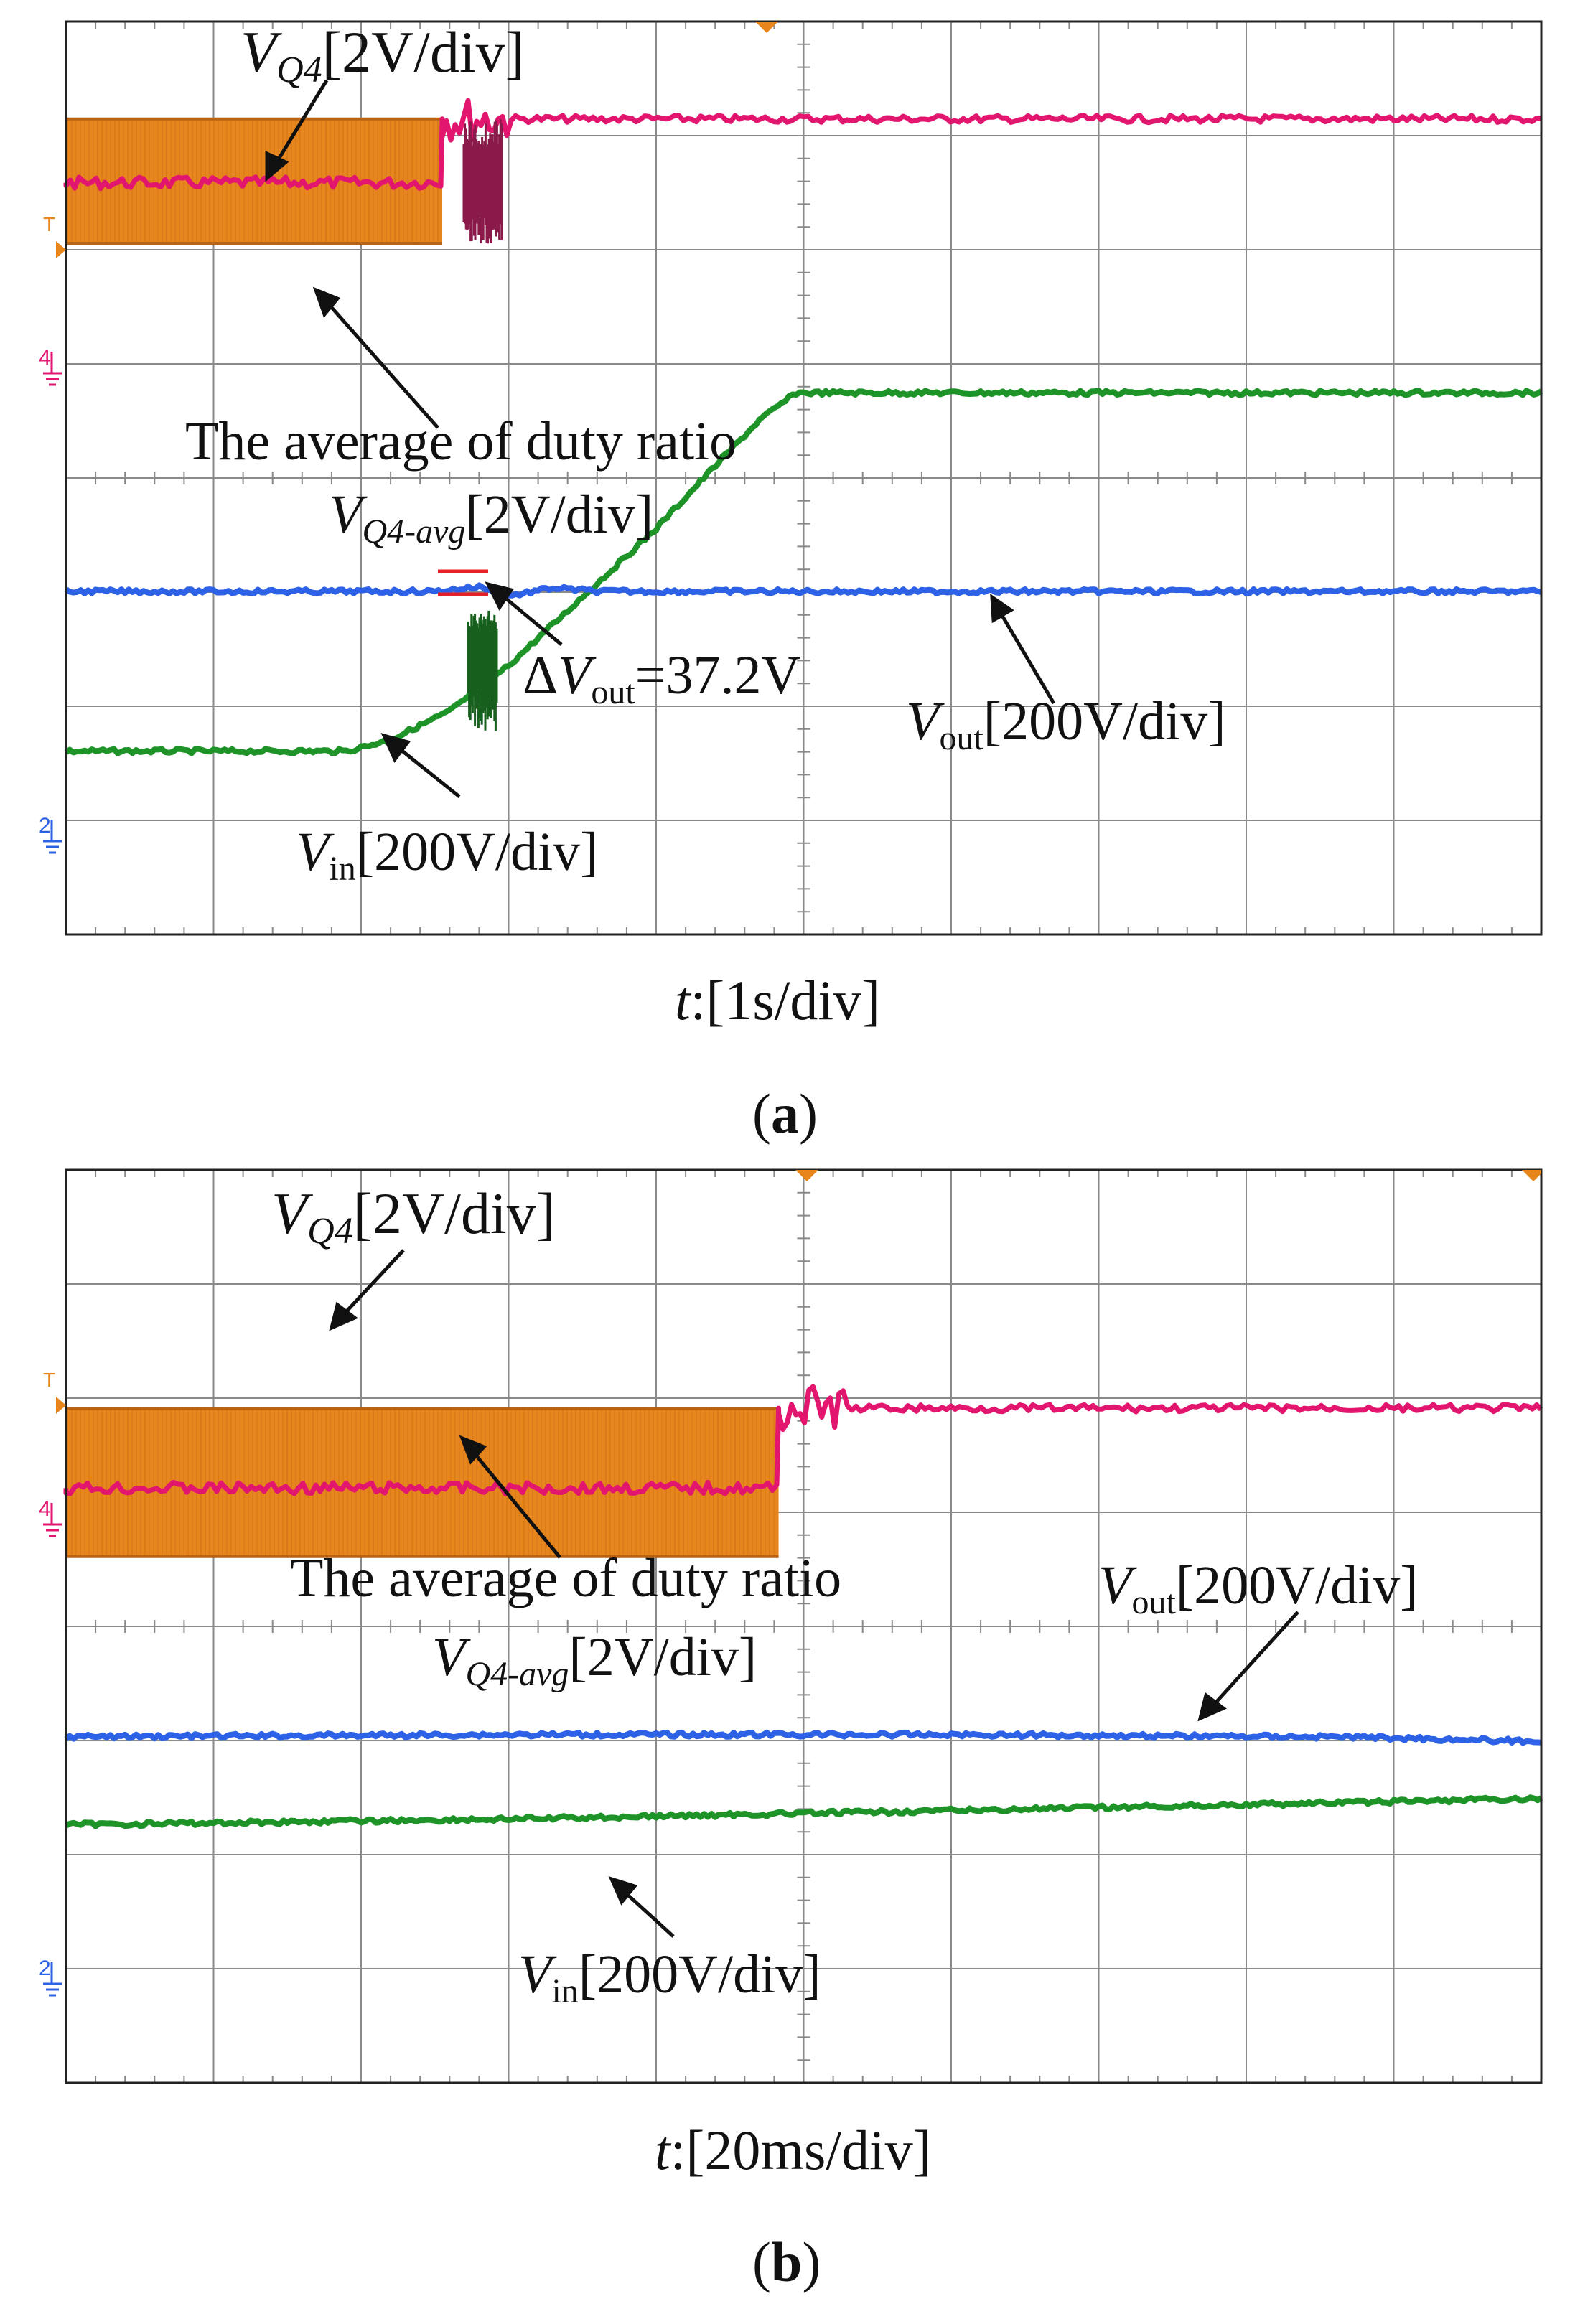  I want to click on arrow-delta-a, so click(532, 620).